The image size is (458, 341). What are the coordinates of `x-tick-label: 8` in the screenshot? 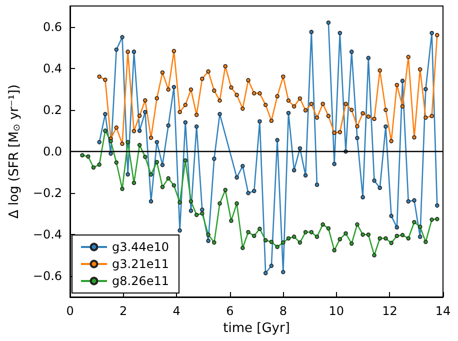 It's located at (283, 311).